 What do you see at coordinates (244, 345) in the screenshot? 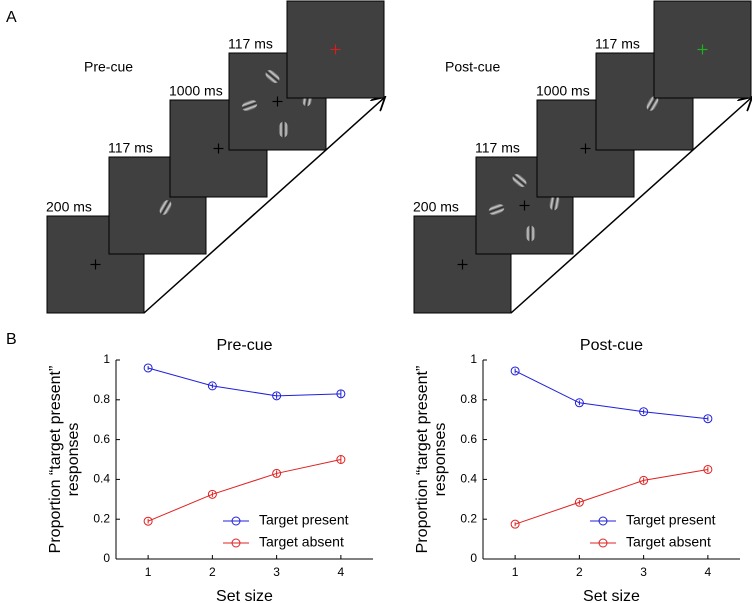
I see `chart-title: Pre-cue` at bounding box center [244, 345].